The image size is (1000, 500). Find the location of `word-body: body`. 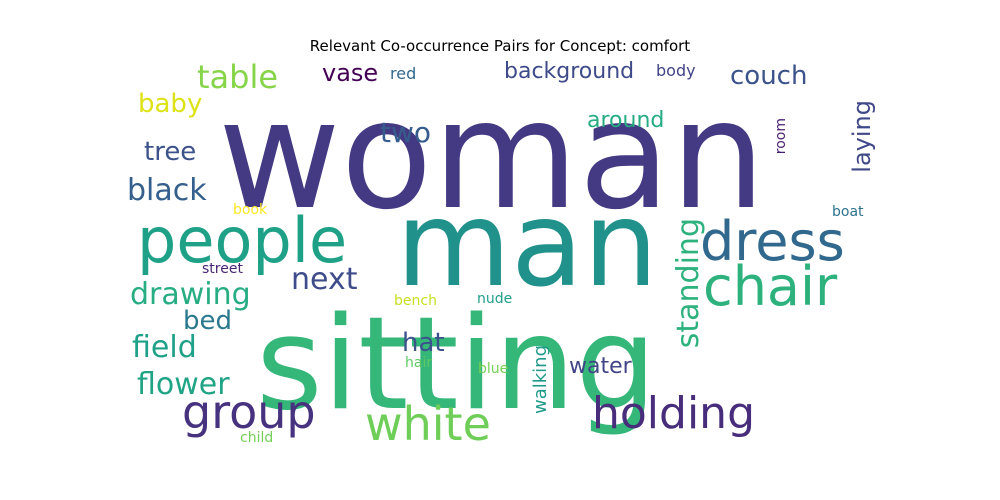

word-body: body is located at coordinates (676, 70).